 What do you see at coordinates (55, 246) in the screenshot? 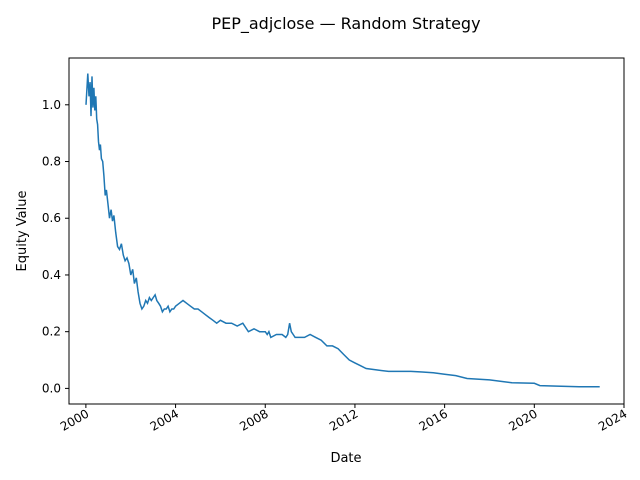
I see `y-axis-ticks: 0.0 0.2 0.4 0.6 0.8 1.0` at bounding box center [55, 246].